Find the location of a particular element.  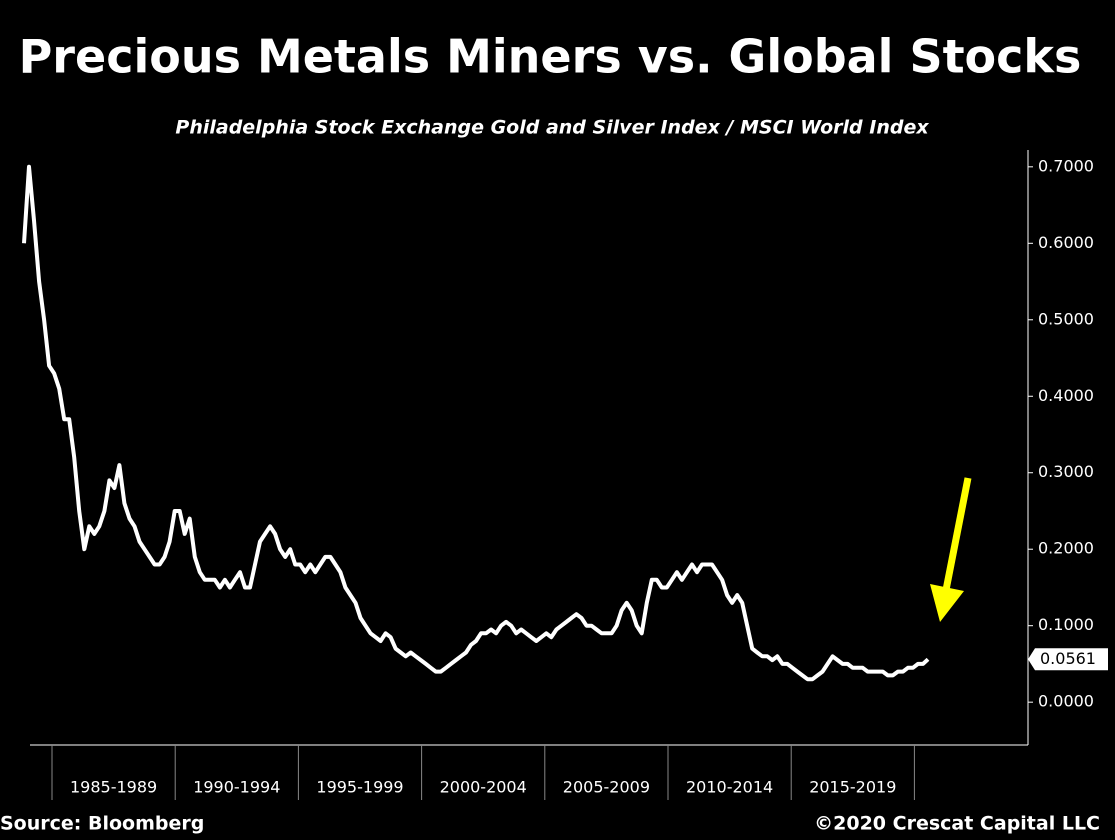

x-tick-label: 2015-2019 is located at coordinates (852, 787).